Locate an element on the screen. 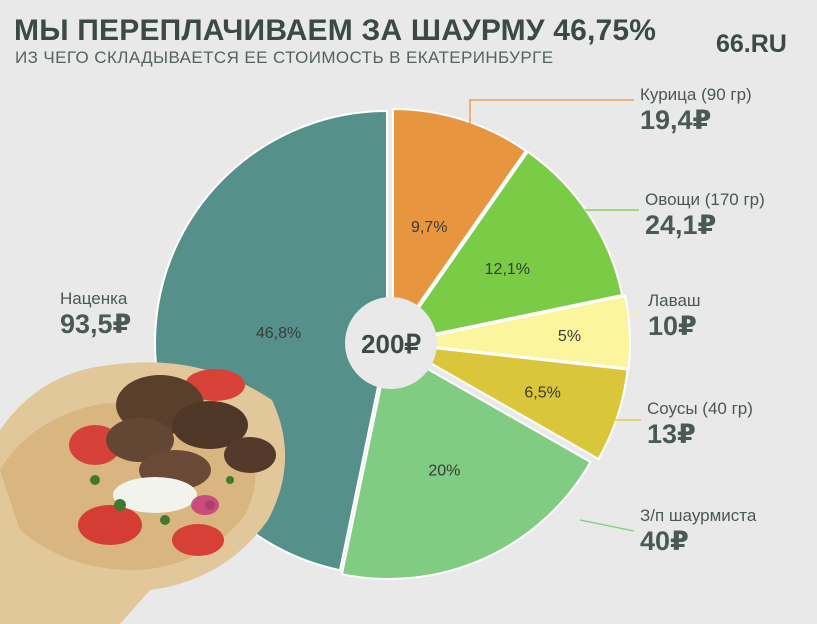 The height and width of the screenshot is (624, 817). shawarma-image is located at coordinates (143, 493).